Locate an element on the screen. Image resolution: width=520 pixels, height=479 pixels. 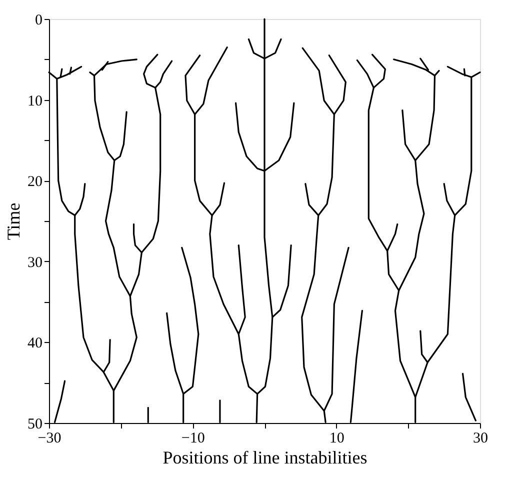
y-tick-label: 50 is located at coordinates (35, 424).